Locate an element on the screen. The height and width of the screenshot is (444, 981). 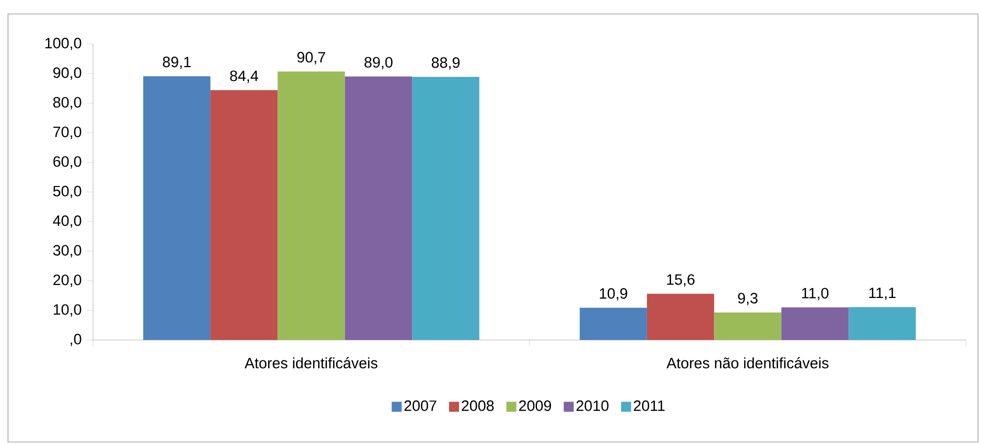
data-label: 88,9 is located at coordinates (446, 63).